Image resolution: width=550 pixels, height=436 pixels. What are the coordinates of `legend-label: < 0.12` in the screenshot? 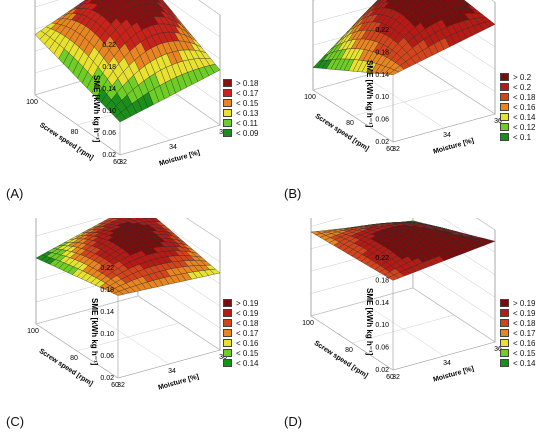 It's located at (524, 127).